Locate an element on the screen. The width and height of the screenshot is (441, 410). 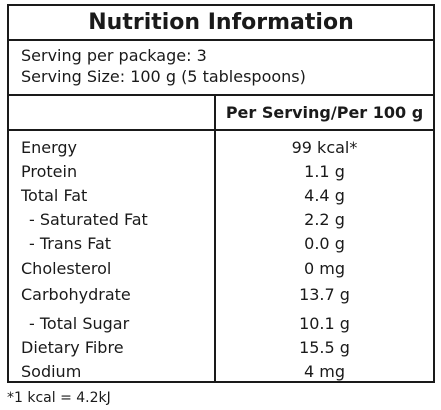
nutrient-value: 0.0 g is located at coordinates (324, 243).